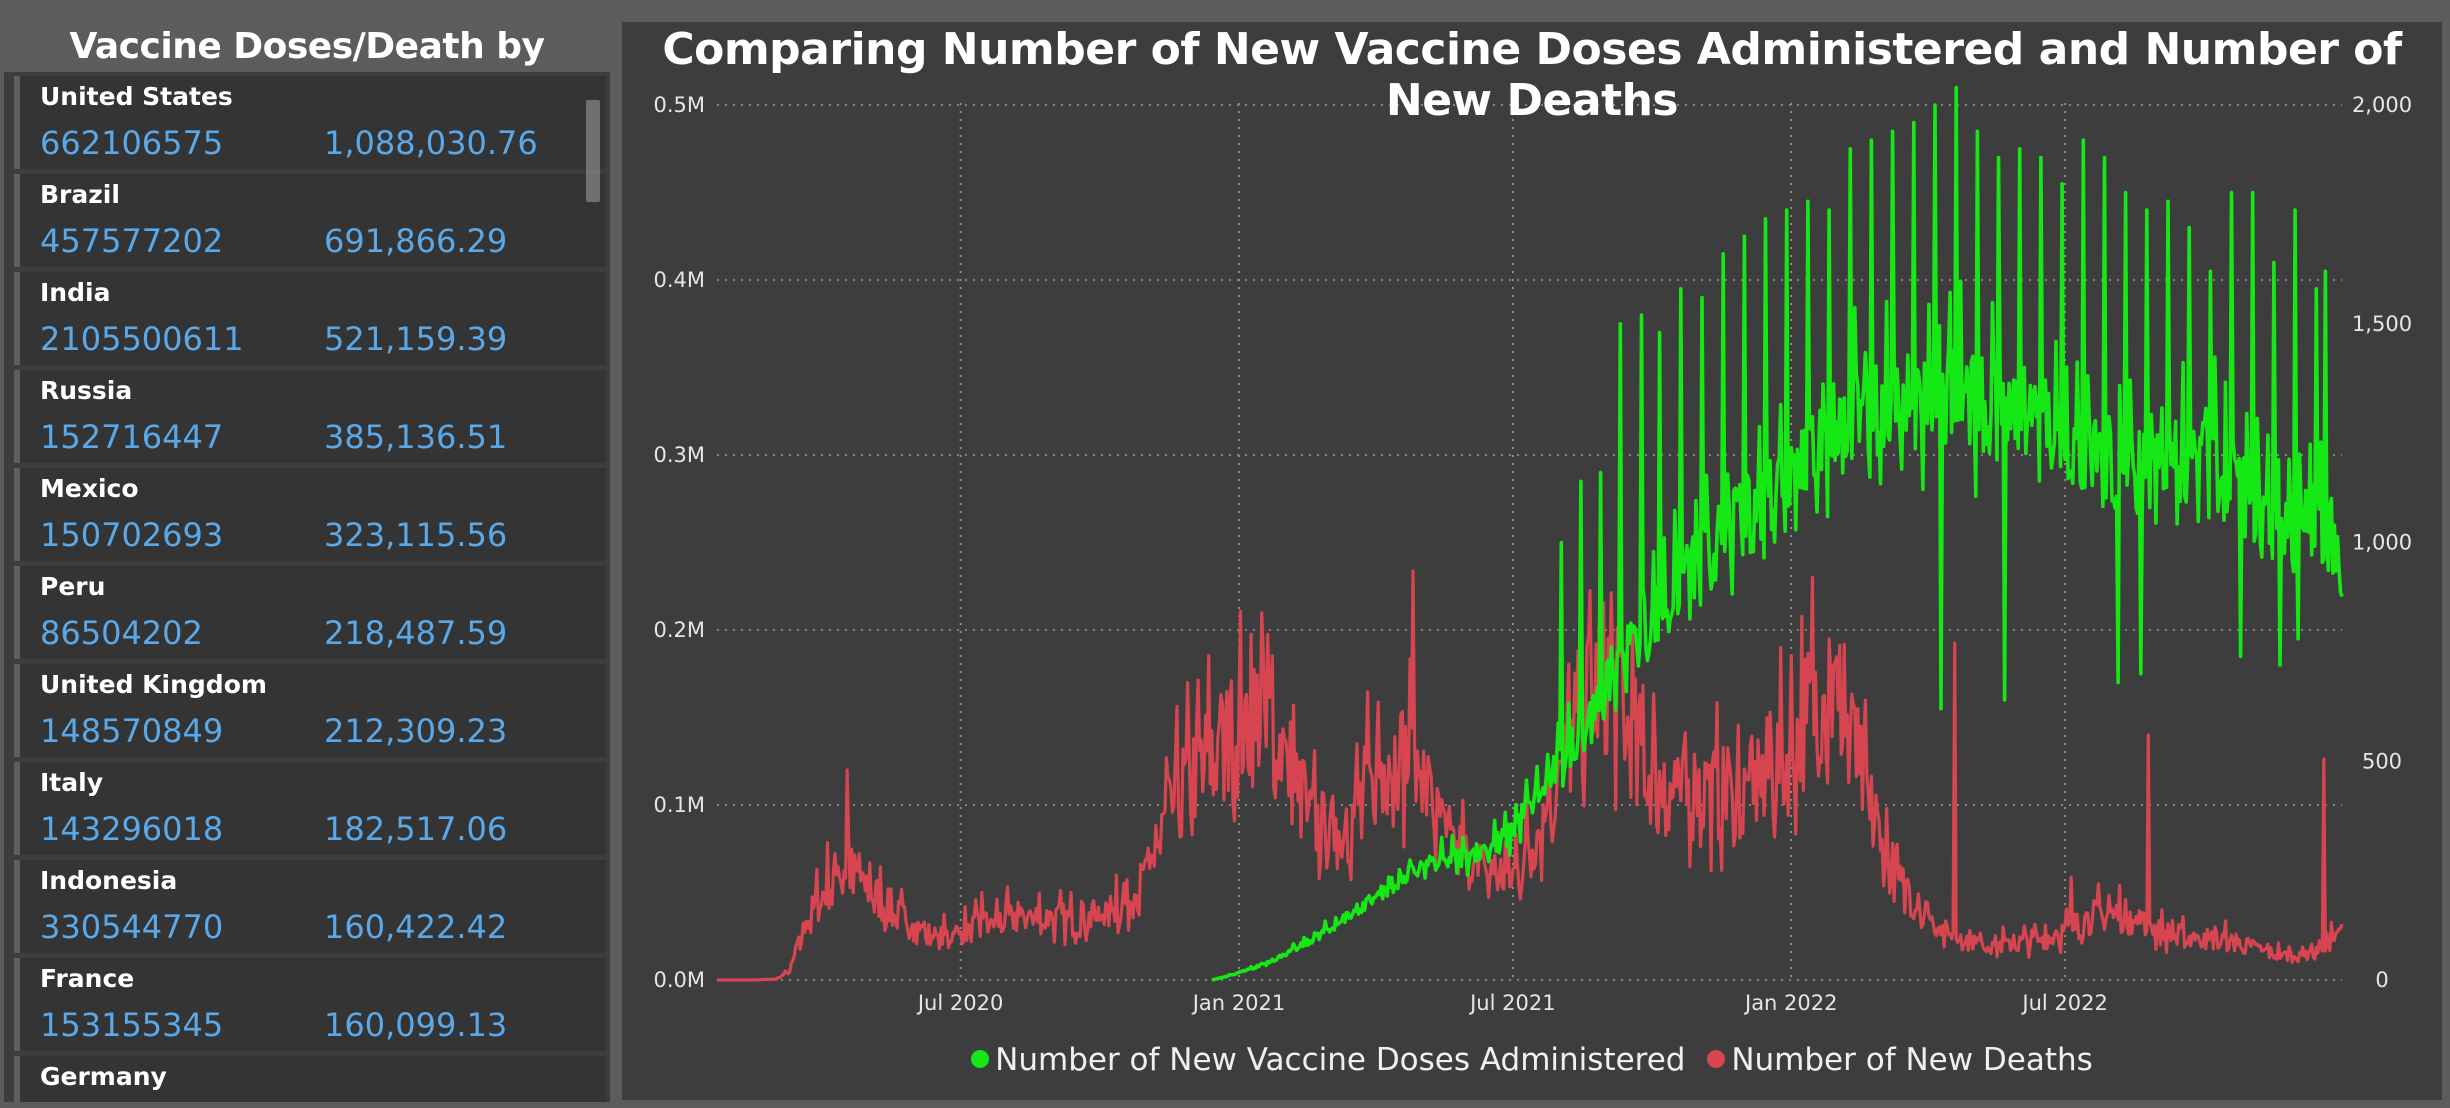  What do you see at coordinates (416, 633) in the screenshot?
I see `country-deaths: 218,487.59` at bounding box center [416, 633].